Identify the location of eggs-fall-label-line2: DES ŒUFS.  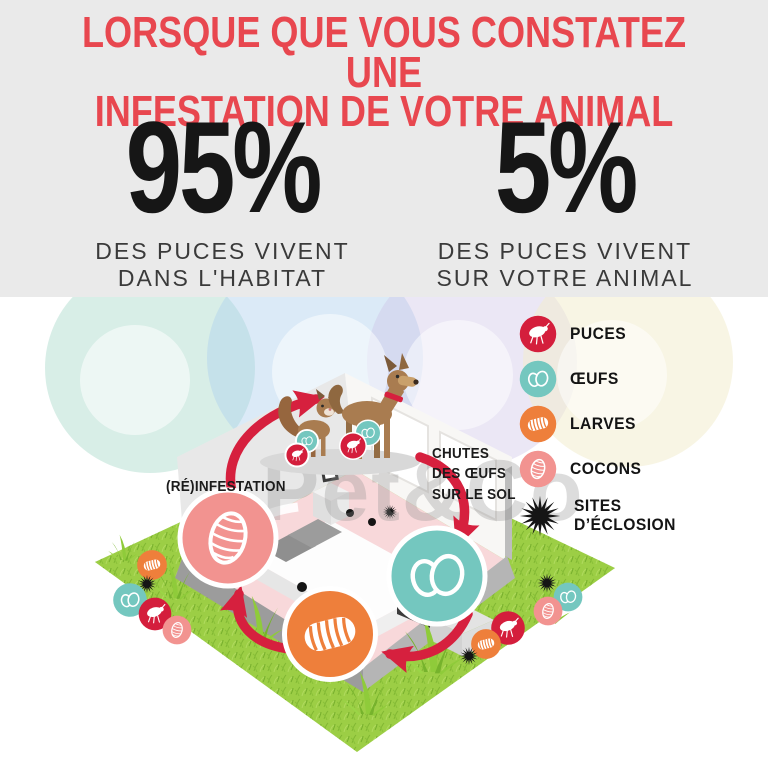
(469, 474).